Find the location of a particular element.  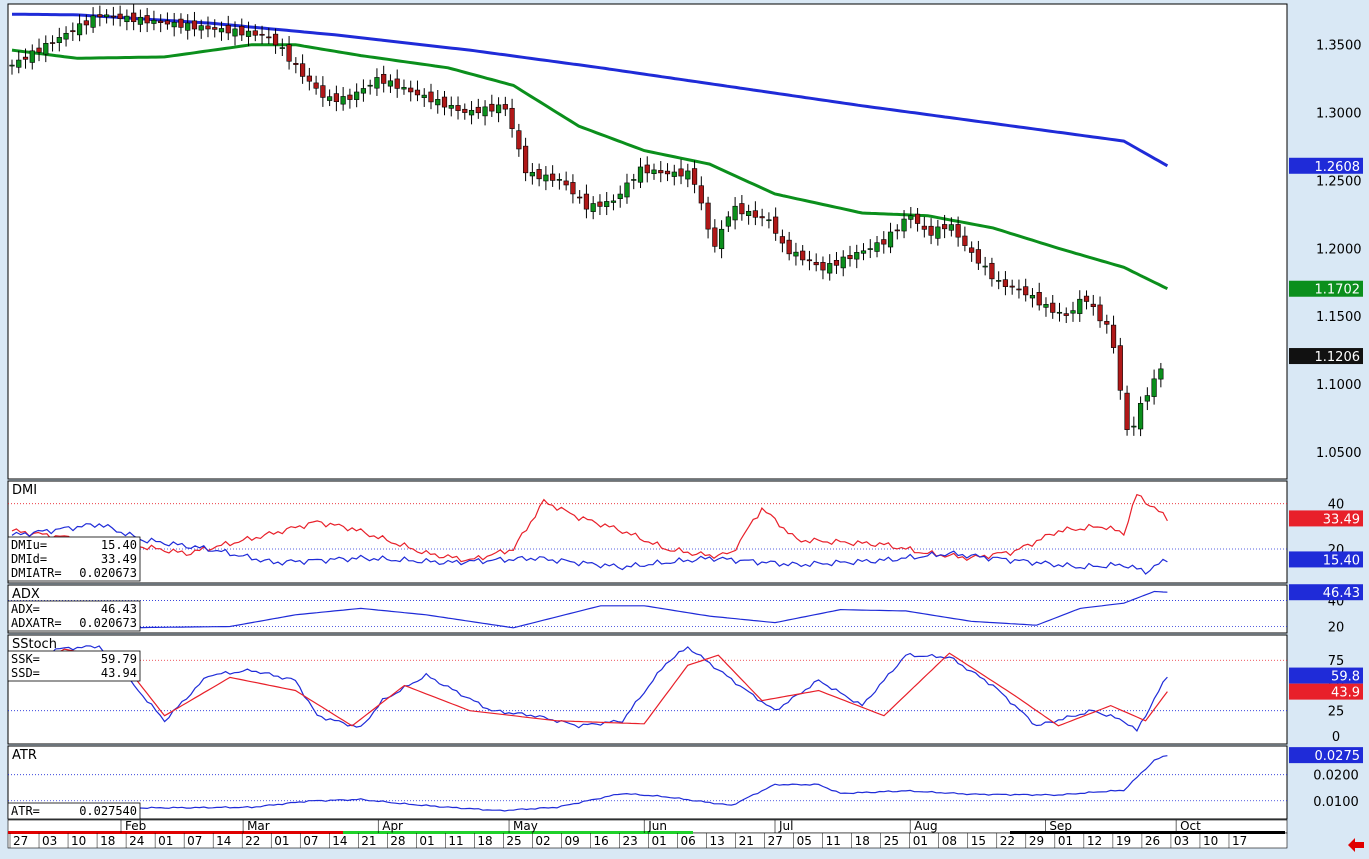

sst-title: SStoch is located at coordinates (34, 644).